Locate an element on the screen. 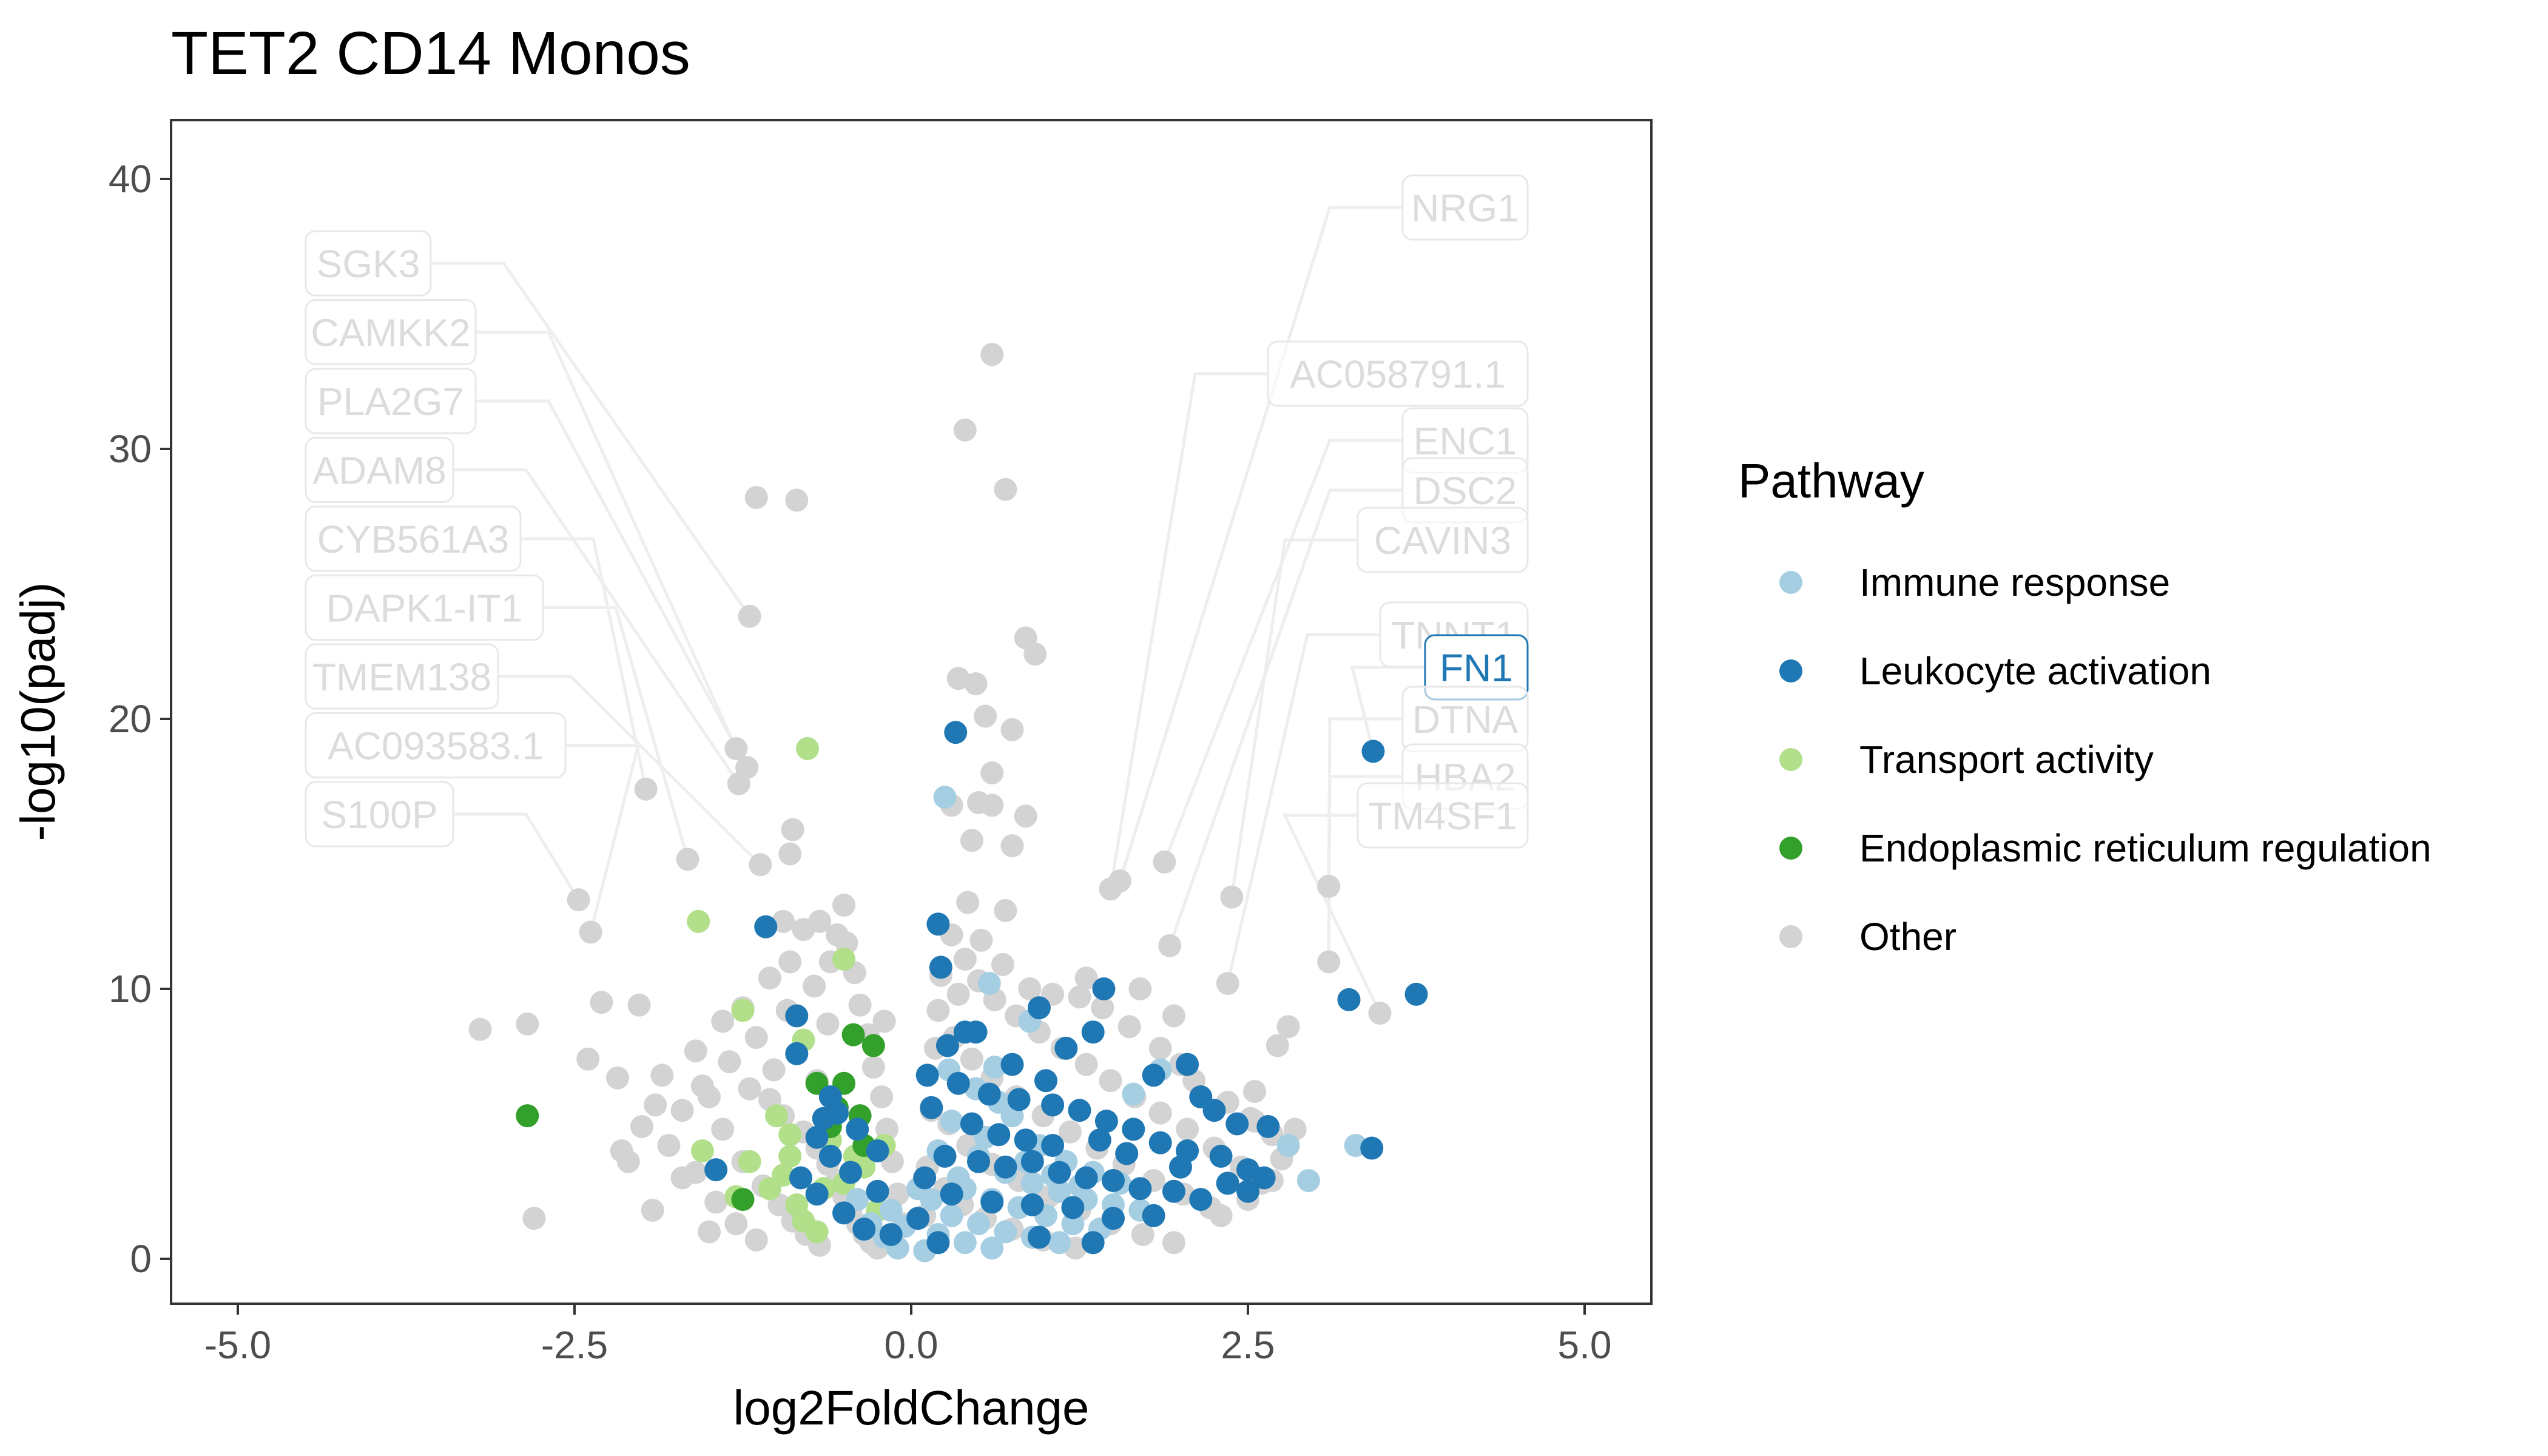 The height and width of the screenshot is (1456, 2548). gene-label: PLA2G7 is located at coordinates (390, 401).